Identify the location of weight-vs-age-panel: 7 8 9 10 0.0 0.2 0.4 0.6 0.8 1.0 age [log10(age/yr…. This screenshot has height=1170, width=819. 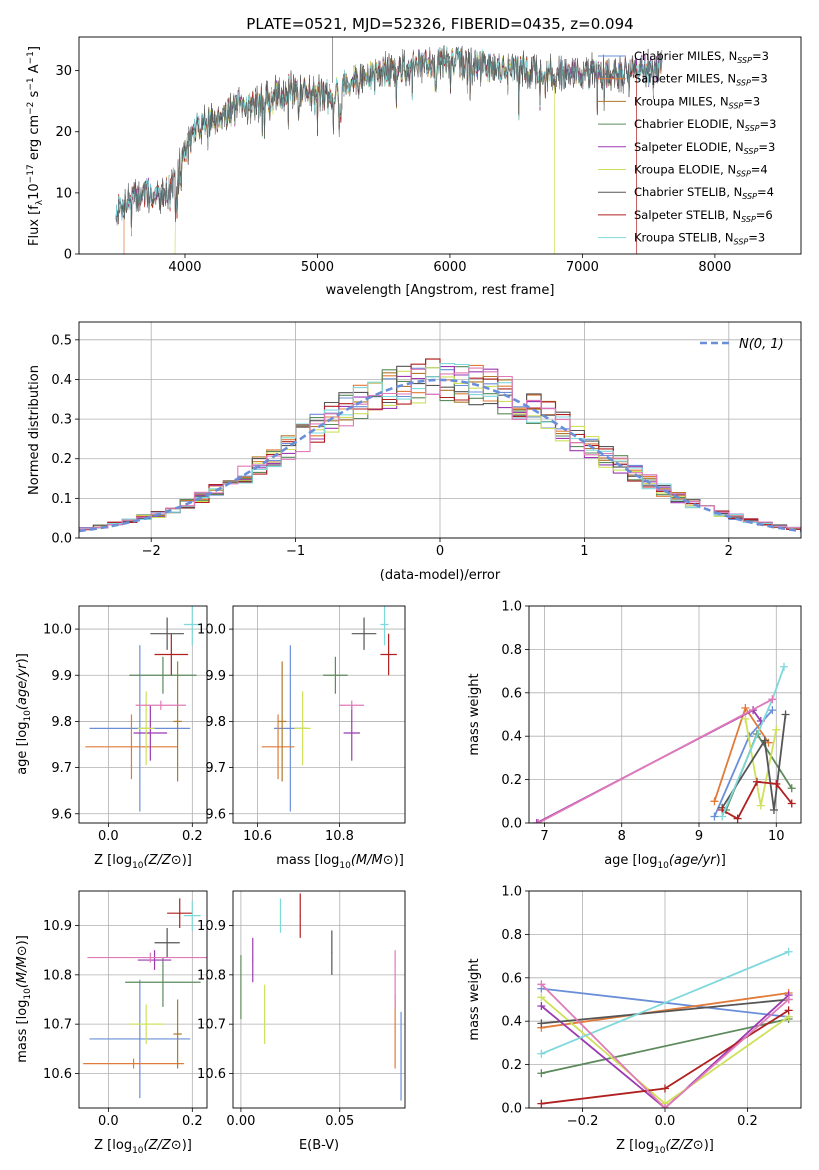
(634, 735).